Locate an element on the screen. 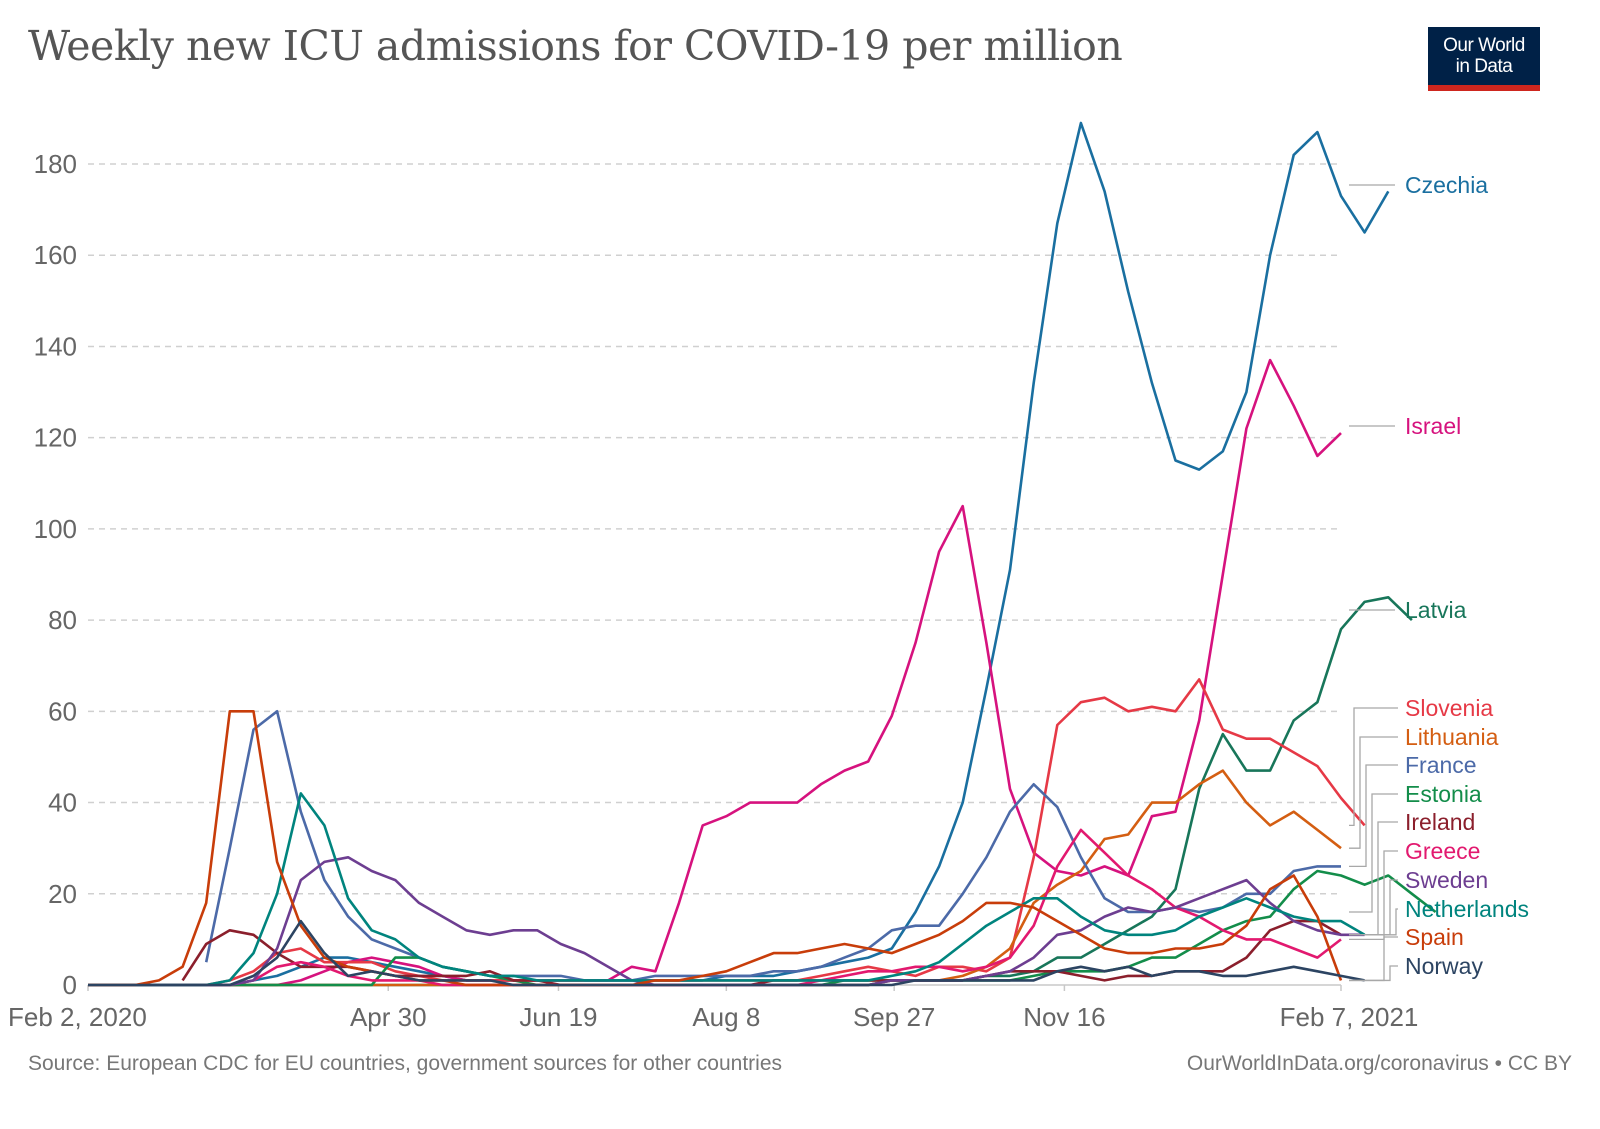  y-tick-label: 100 is located at coordinates (55, 529).